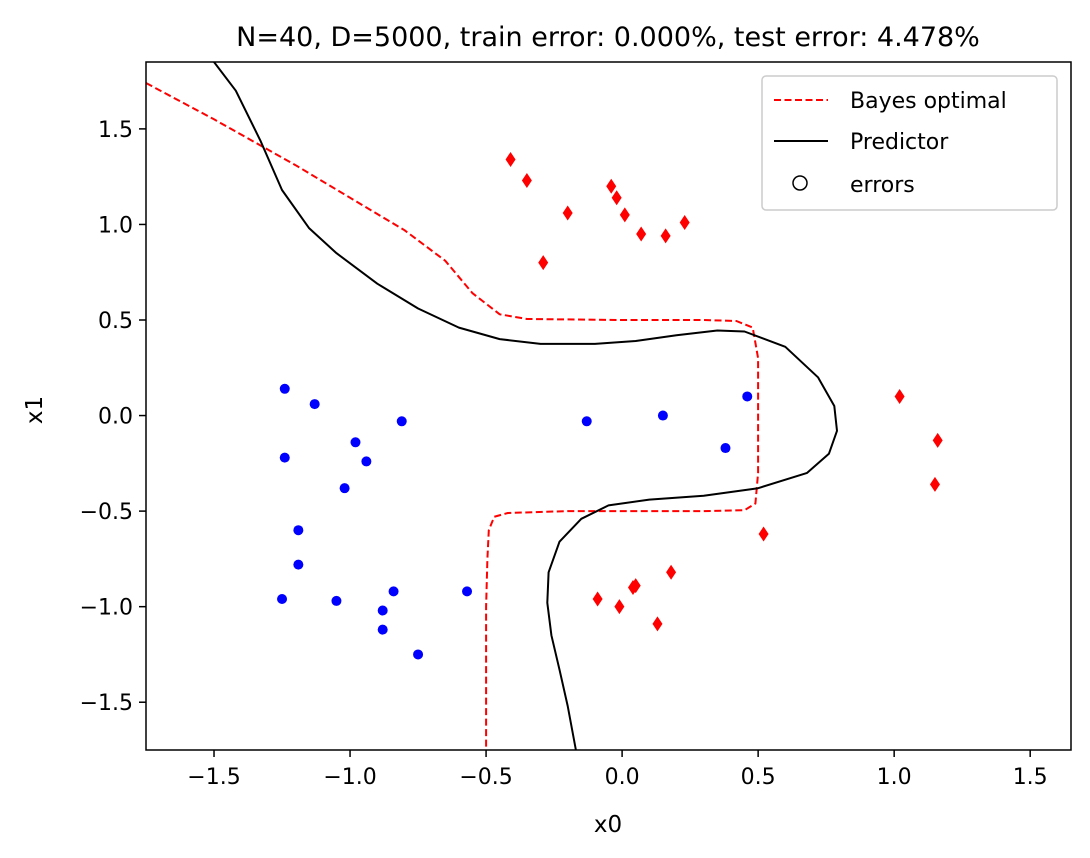 This screenshot has width=1090, height=858. Describe the element at coordinates (115, 321) in the screenshot. I see `y-tick-label: 0.5` at that location.